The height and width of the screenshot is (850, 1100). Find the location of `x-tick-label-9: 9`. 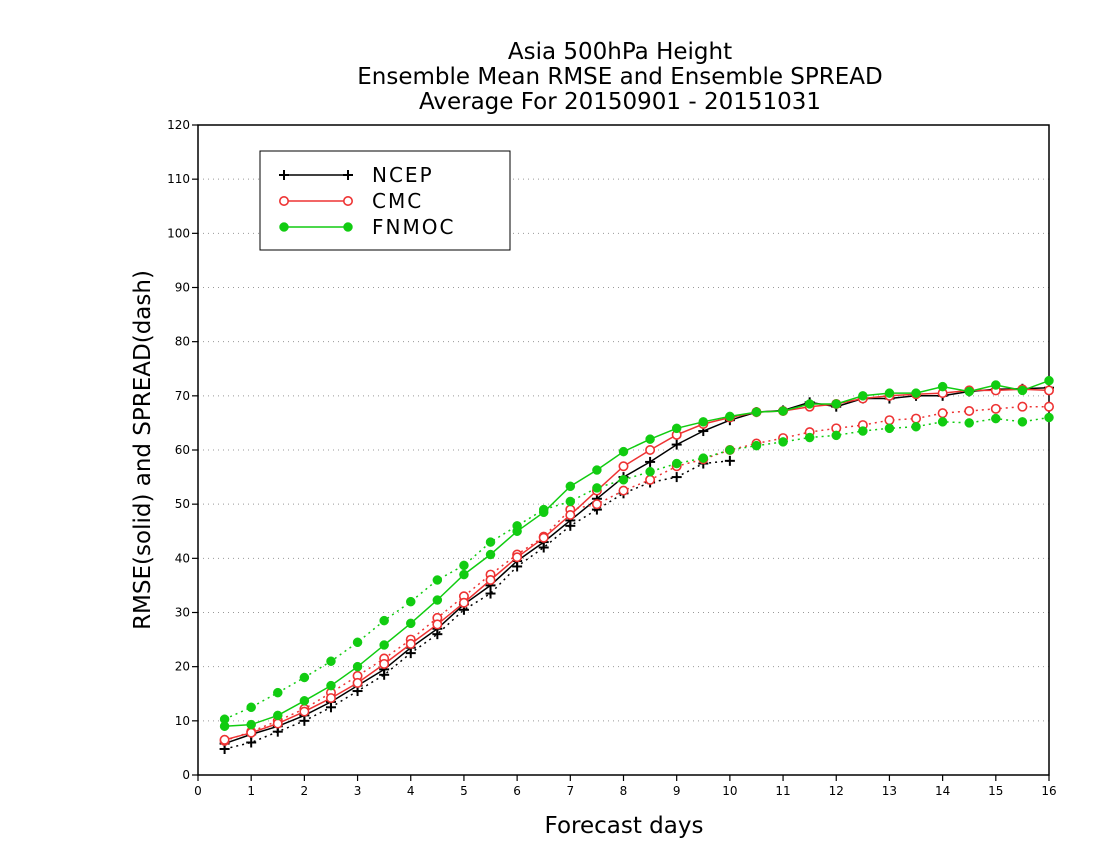

x-tick-label-9: 9 is located at coordinates (677, 791).